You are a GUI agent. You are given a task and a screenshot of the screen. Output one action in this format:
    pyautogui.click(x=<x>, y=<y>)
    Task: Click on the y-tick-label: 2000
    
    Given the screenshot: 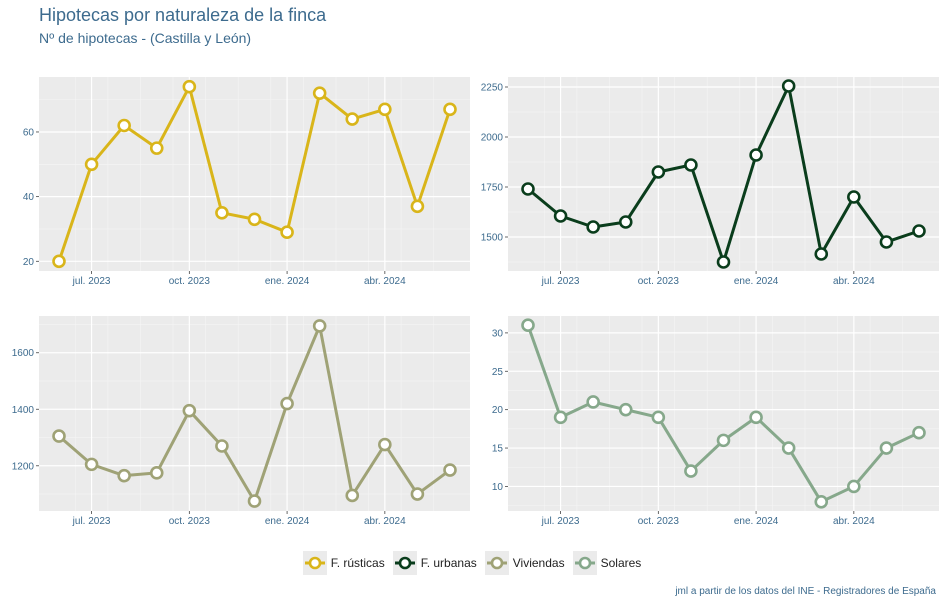 What is the action you would take?
    pyautogui.click(x=492, y=138)
    